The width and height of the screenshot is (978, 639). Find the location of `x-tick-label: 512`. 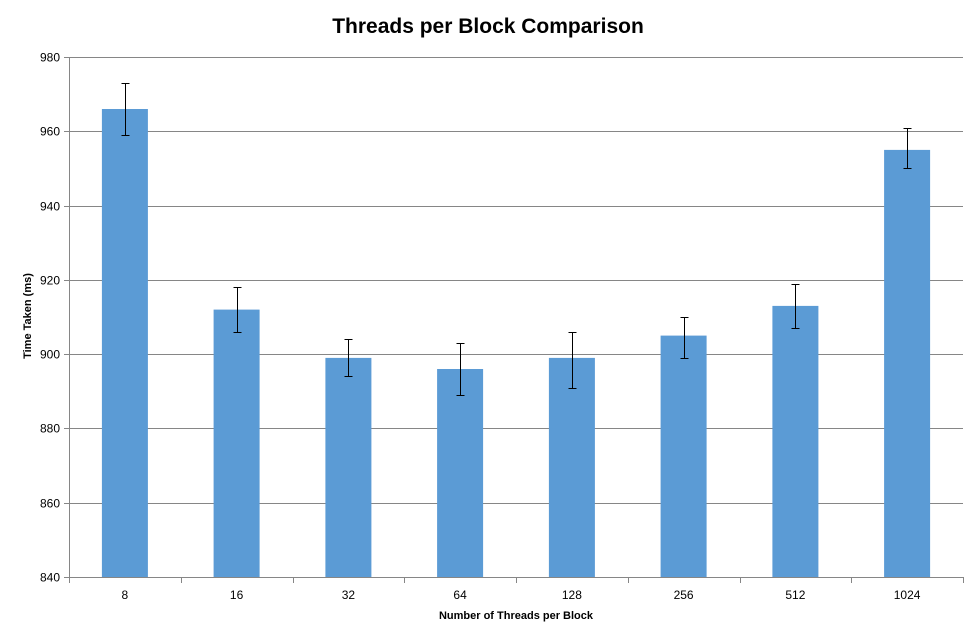

x-tick-label: 512 is located at coordinates (795, 595).